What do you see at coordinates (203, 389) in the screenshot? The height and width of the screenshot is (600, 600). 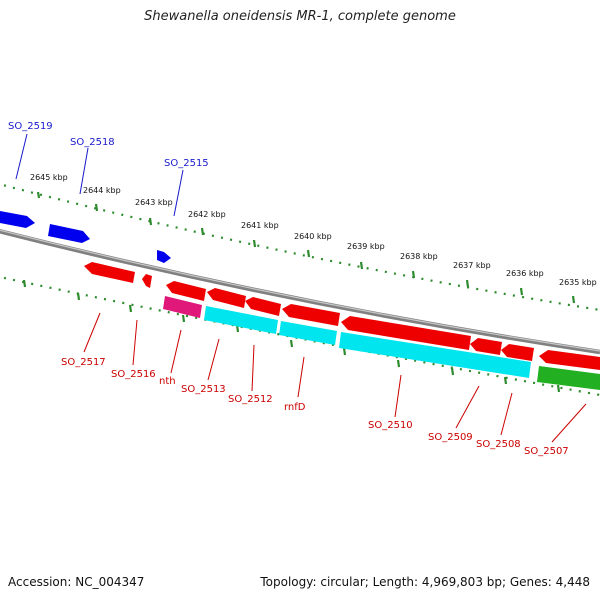 I see `gene-label-reverse: SO_2513` at bounding box center [203, 389].